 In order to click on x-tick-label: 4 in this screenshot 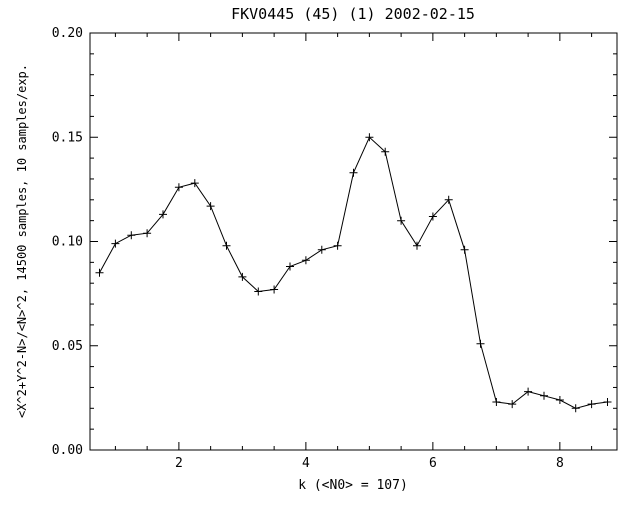, I will do `click(306, 463)`.